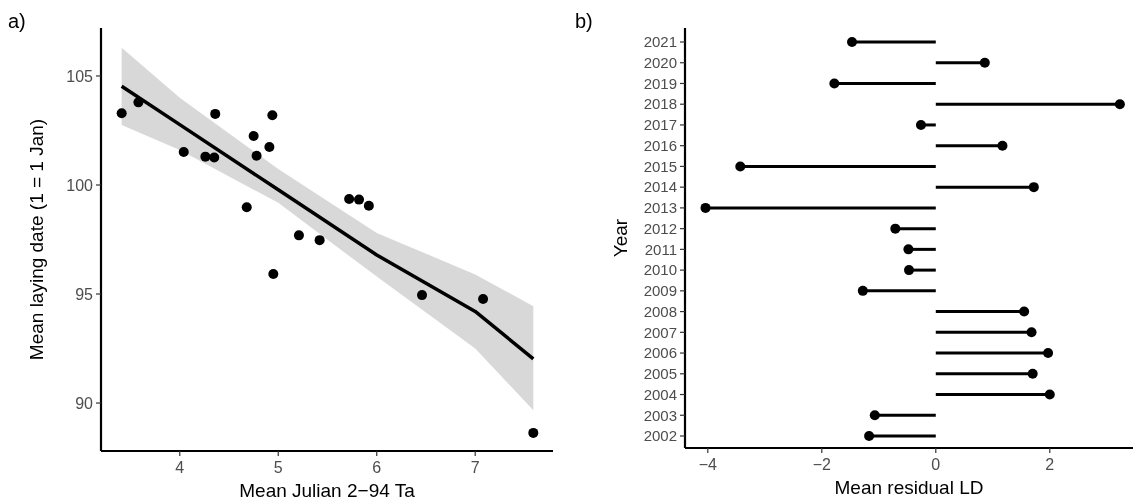 This screenshot has width=1135, height=503. I want to click on y-axis-title: Mean laying date (1 = 1 Jan), so click(36, 239).